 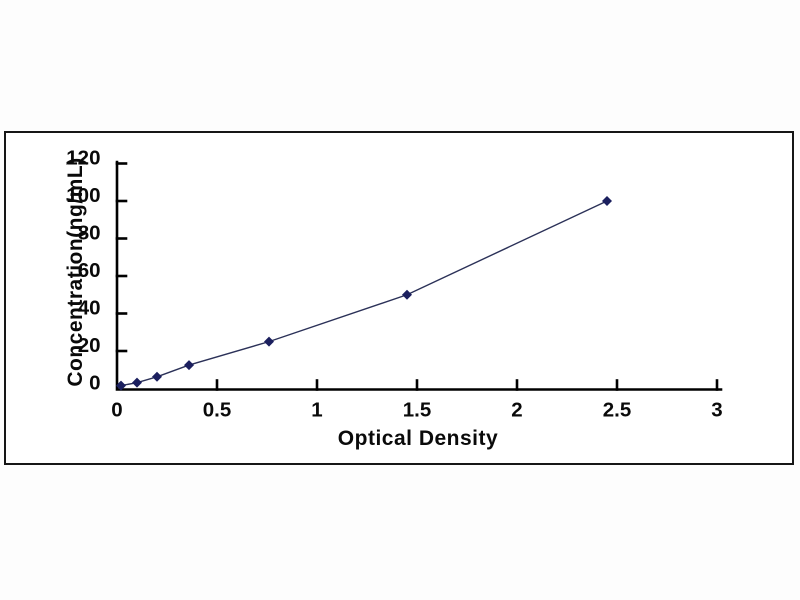 I want to click on y-tick-label: 80, so click(x=89, y=233).